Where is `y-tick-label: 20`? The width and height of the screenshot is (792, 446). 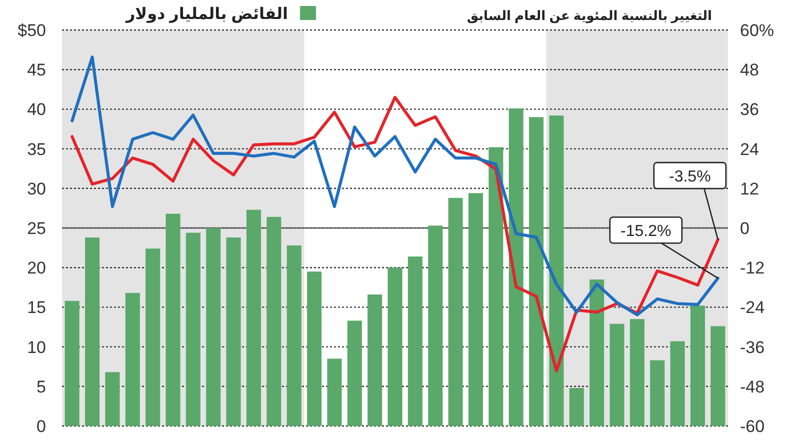
y-tick-label: 20 is located at coordinates (36, 268).